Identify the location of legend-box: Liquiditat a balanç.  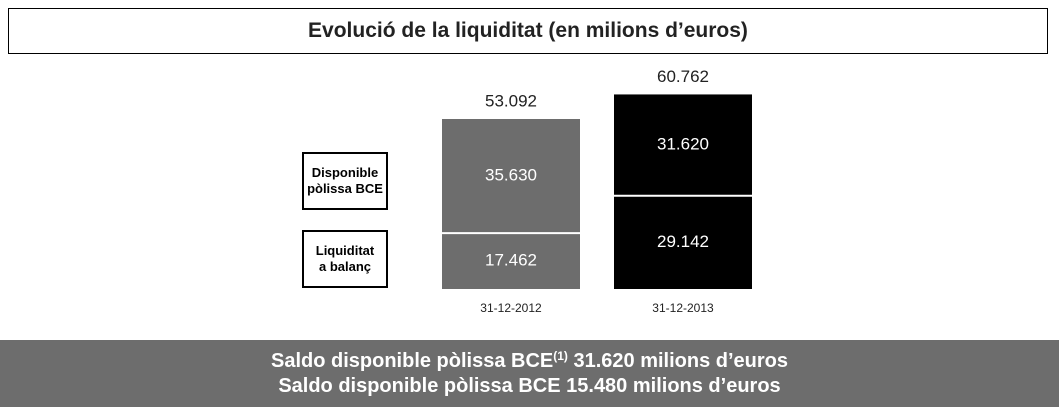
(345, 259).